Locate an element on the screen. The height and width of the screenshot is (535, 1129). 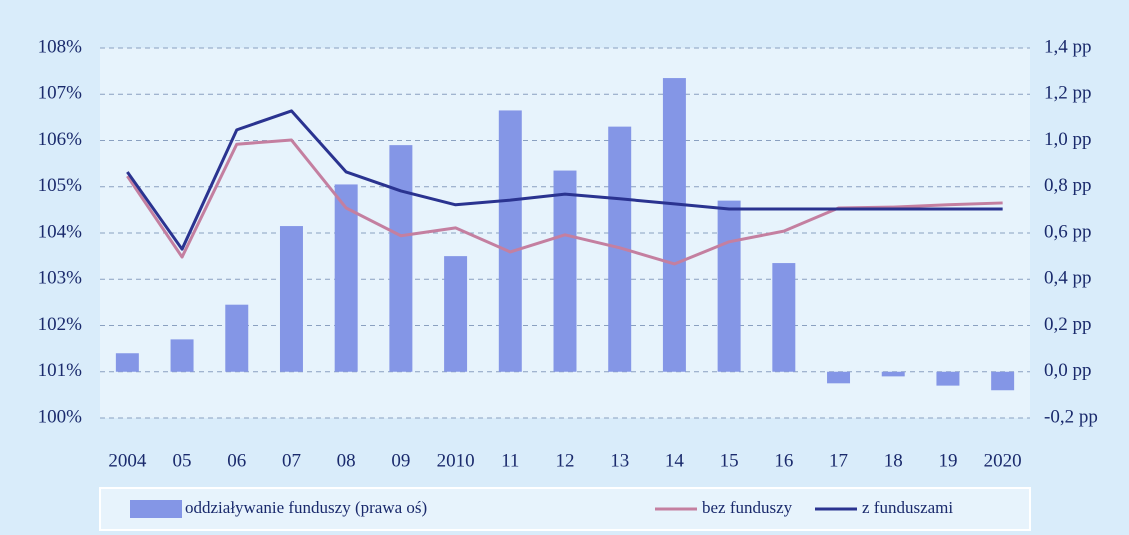
y2-tick-label: 1,2 pp is located at coordinates (1068, 93).